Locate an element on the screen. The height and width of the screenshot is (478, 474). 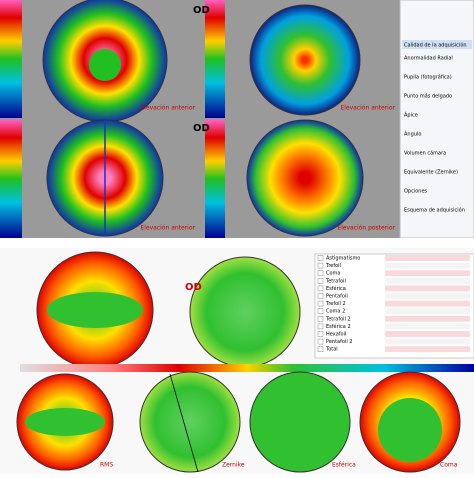
zernike-term: Total is located at coordinates (331, 350).